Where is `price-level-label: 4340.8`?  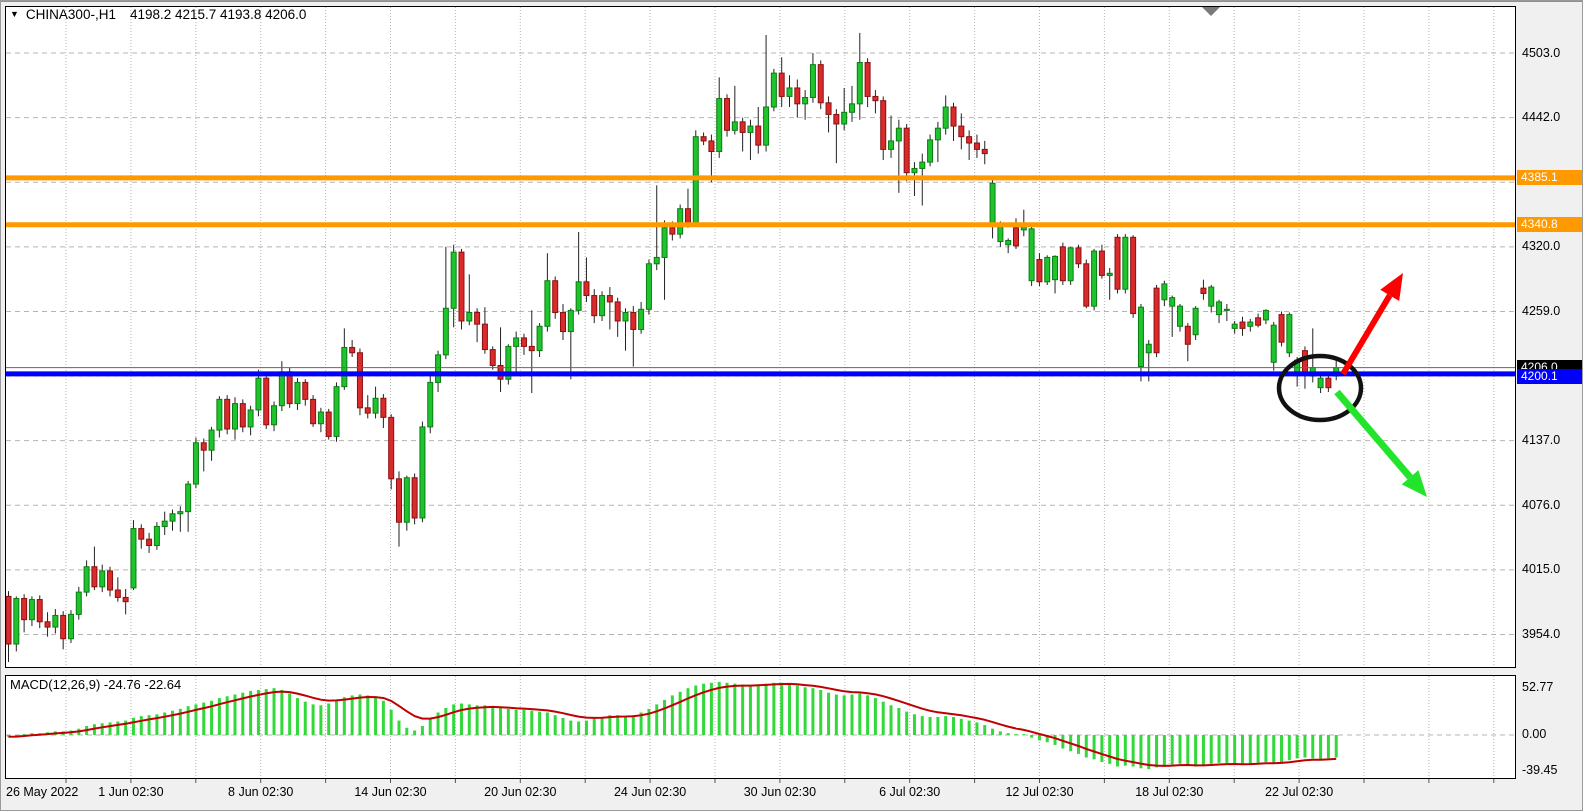
price-level-label: 4340.8 is located at coordinates (1549, 225).